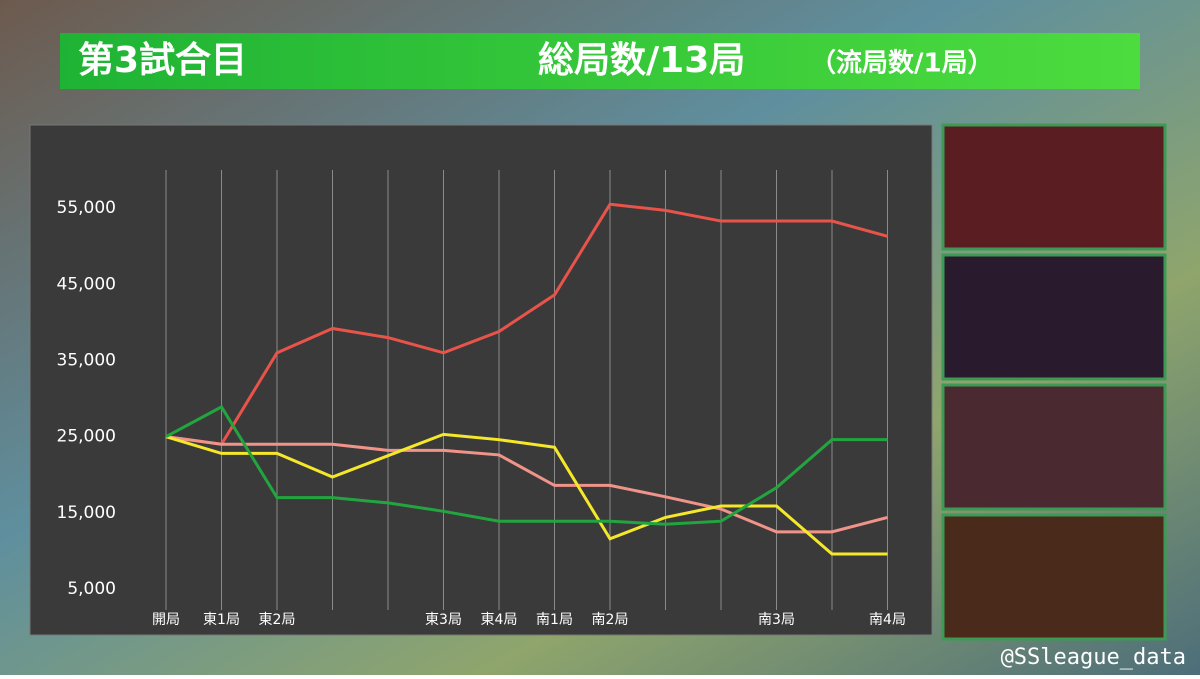  I want to click on x-tick-label: 東1局, so click(221, 620).